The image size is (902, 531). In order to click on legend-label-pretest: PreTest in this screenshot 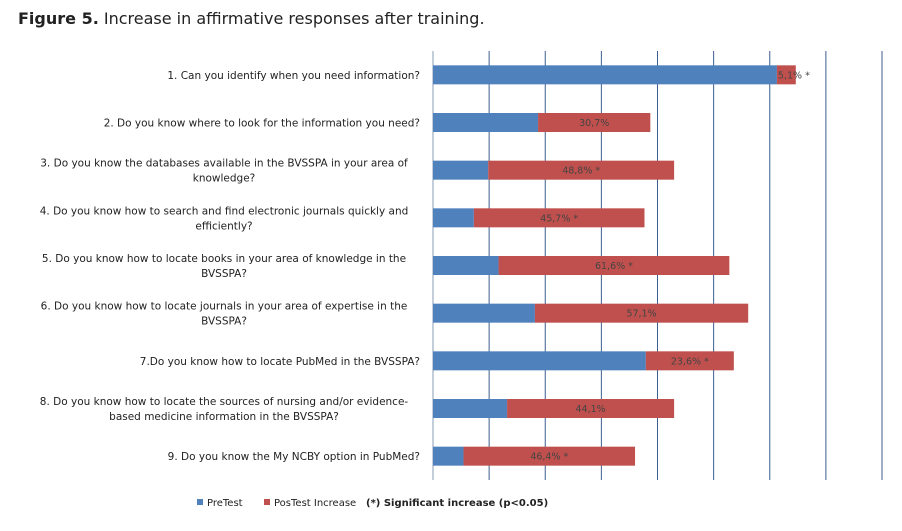, I will do `click(225, 503)`.